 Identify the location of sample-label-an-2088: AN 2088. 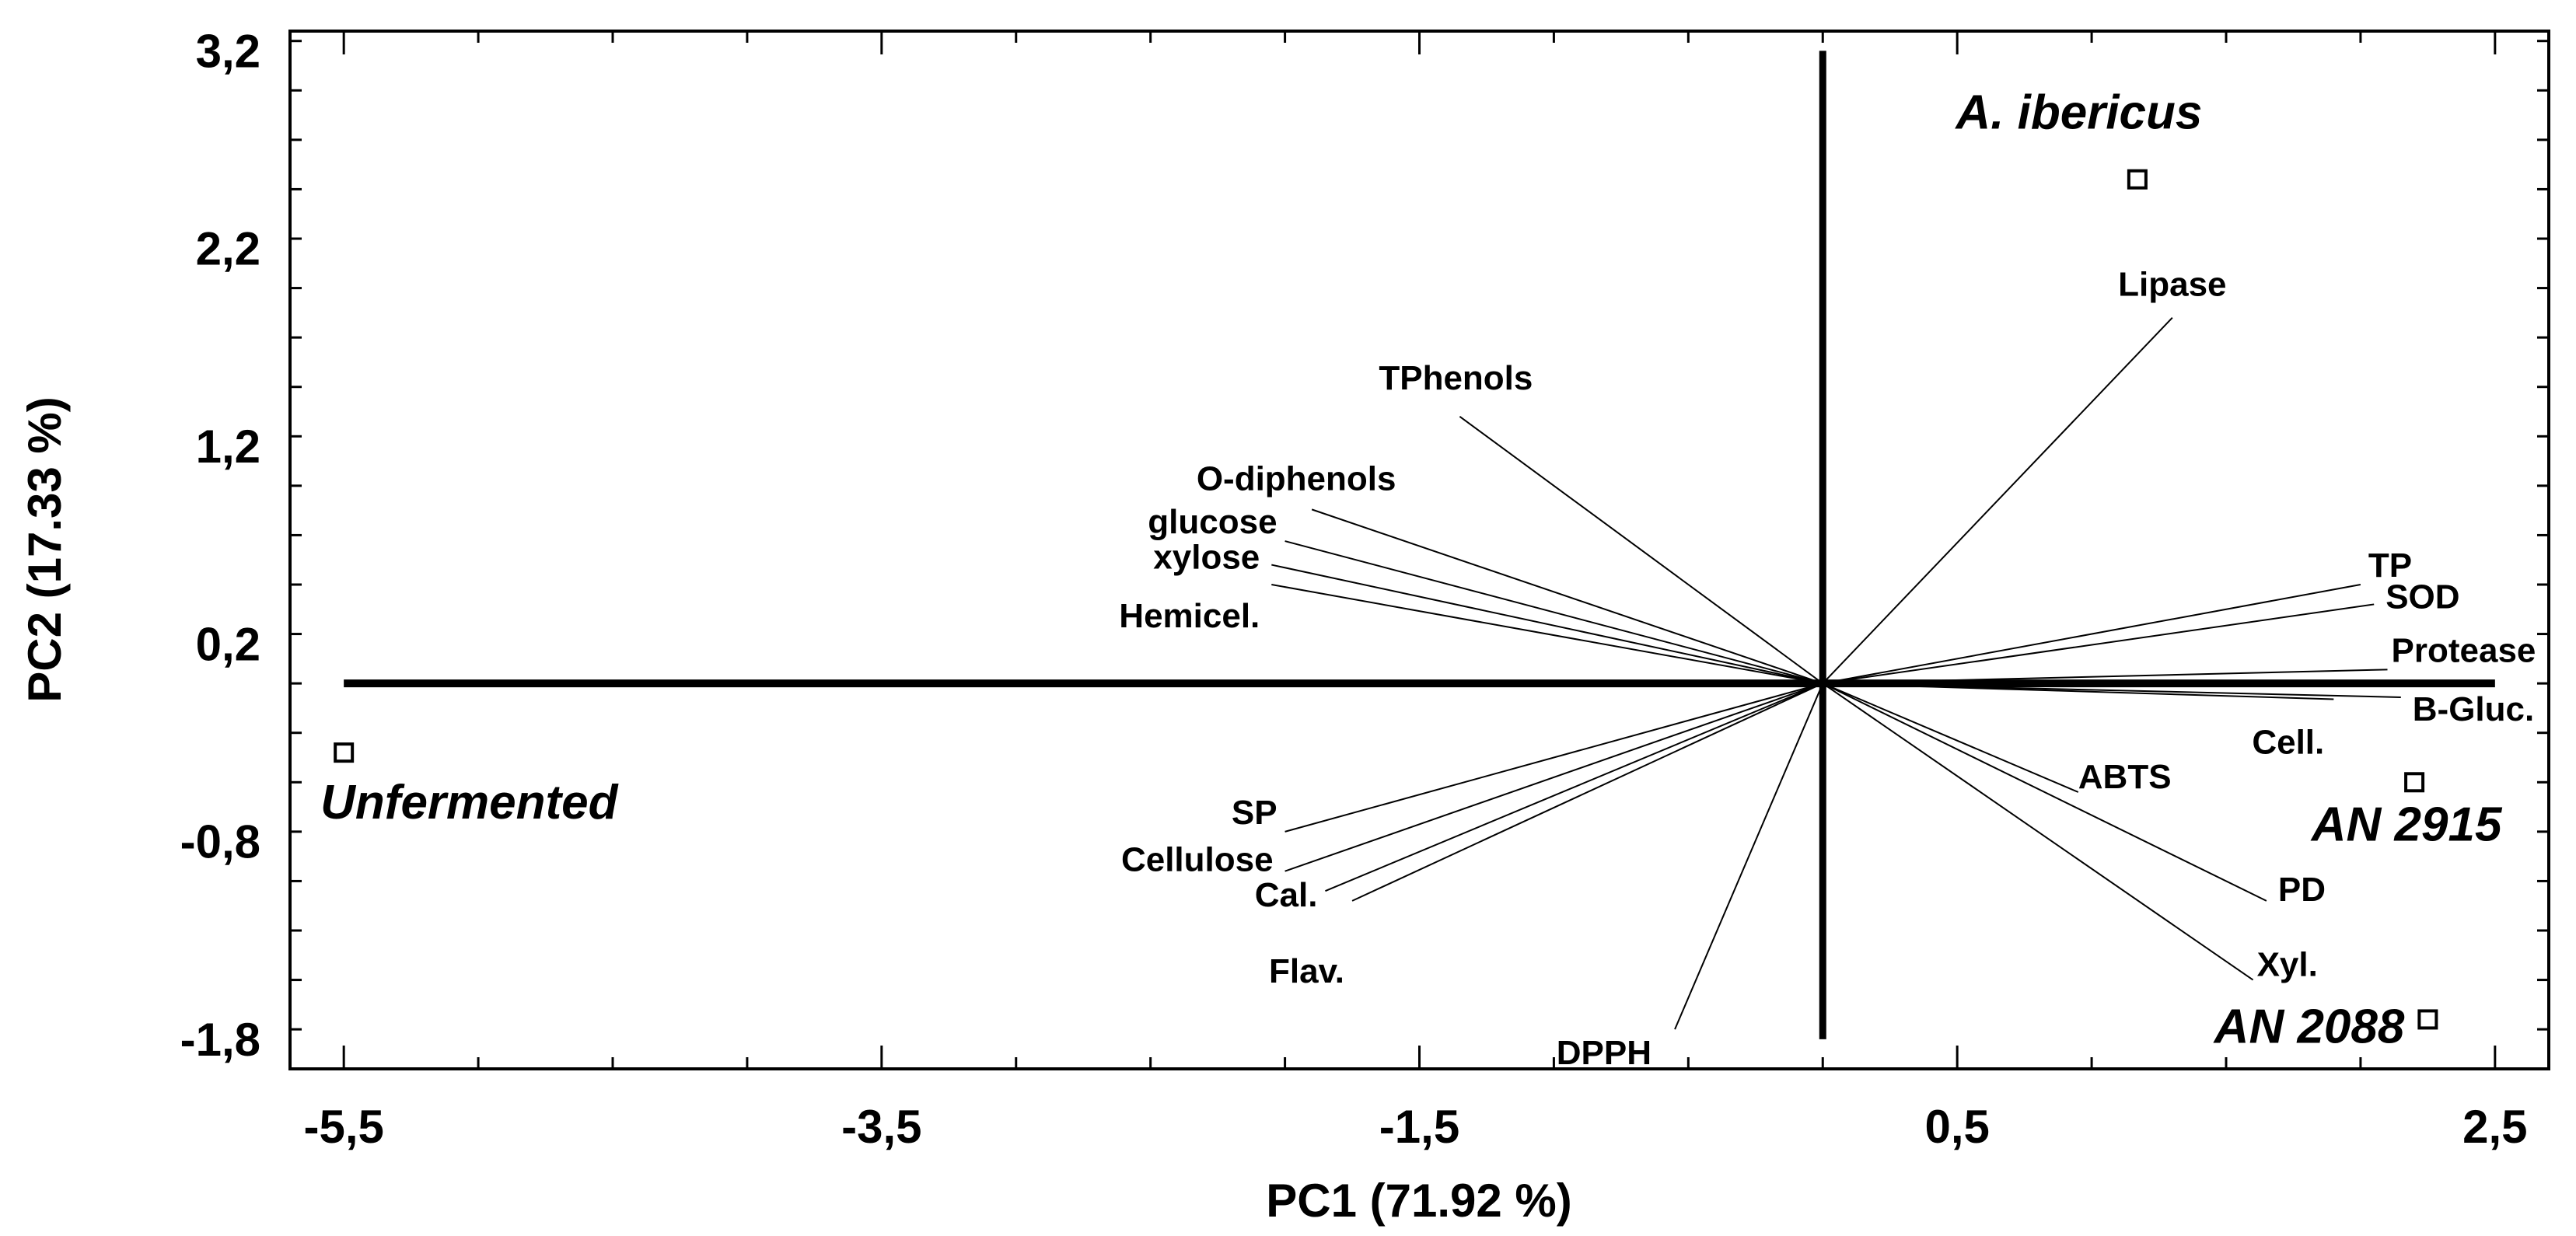
(2309, 1027).